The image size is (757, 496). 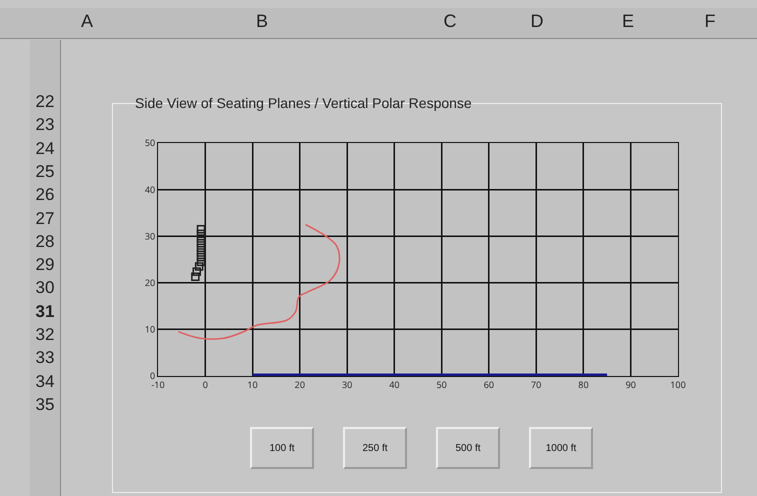 I want to click on y-tick-label: 20, so click(x=150, y=282).